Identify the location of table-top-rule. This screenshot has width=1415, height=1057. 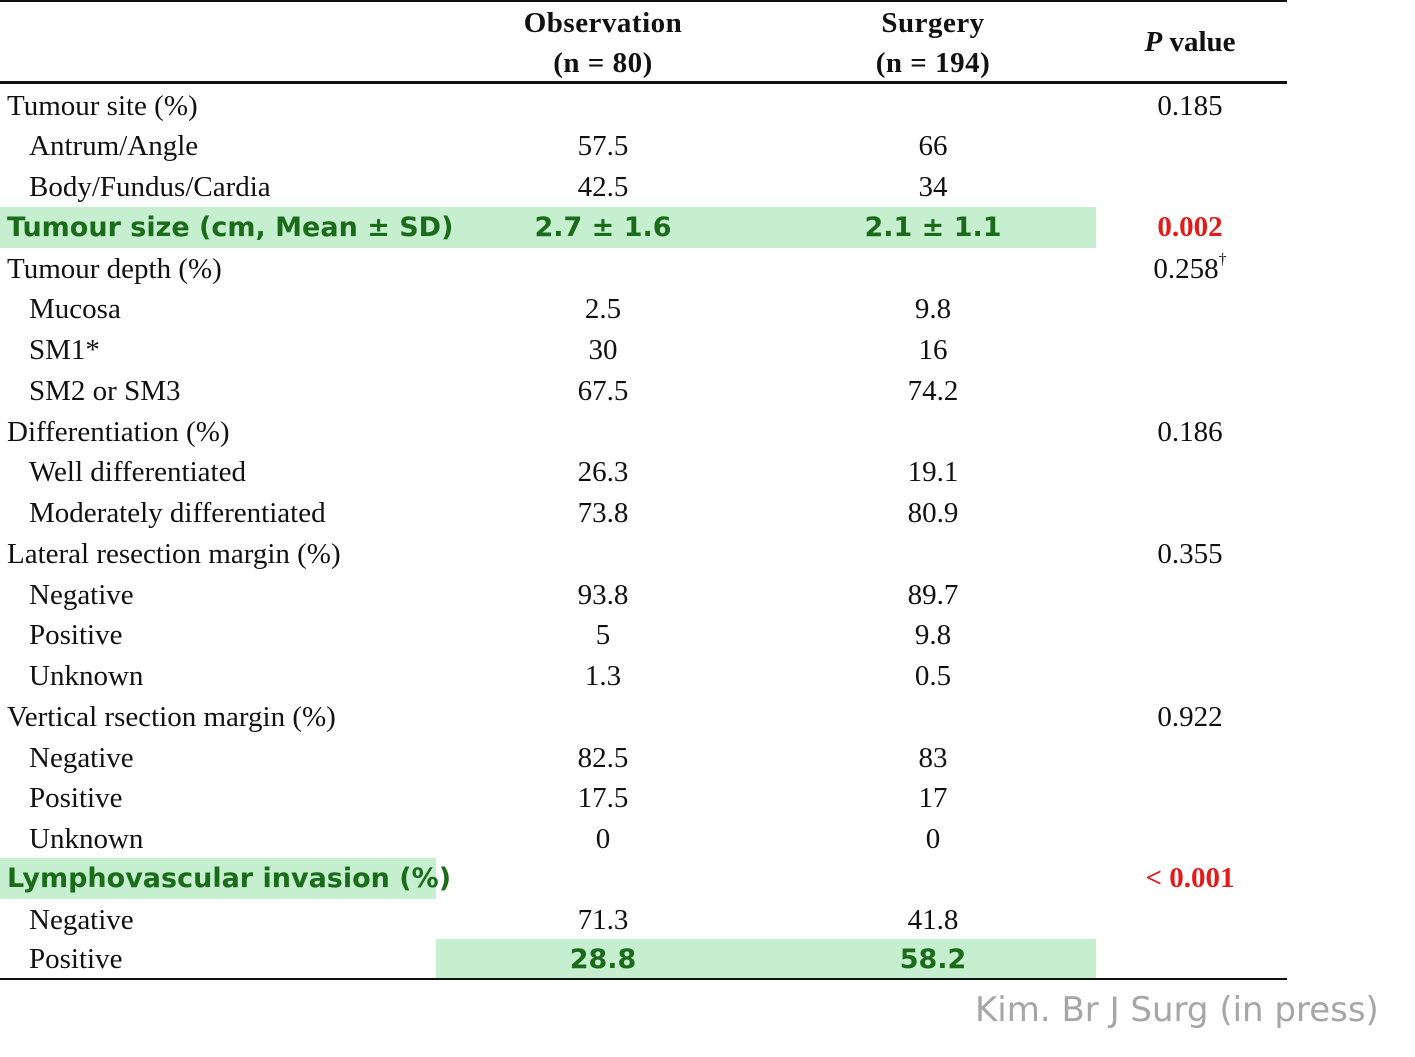
(643, 1).